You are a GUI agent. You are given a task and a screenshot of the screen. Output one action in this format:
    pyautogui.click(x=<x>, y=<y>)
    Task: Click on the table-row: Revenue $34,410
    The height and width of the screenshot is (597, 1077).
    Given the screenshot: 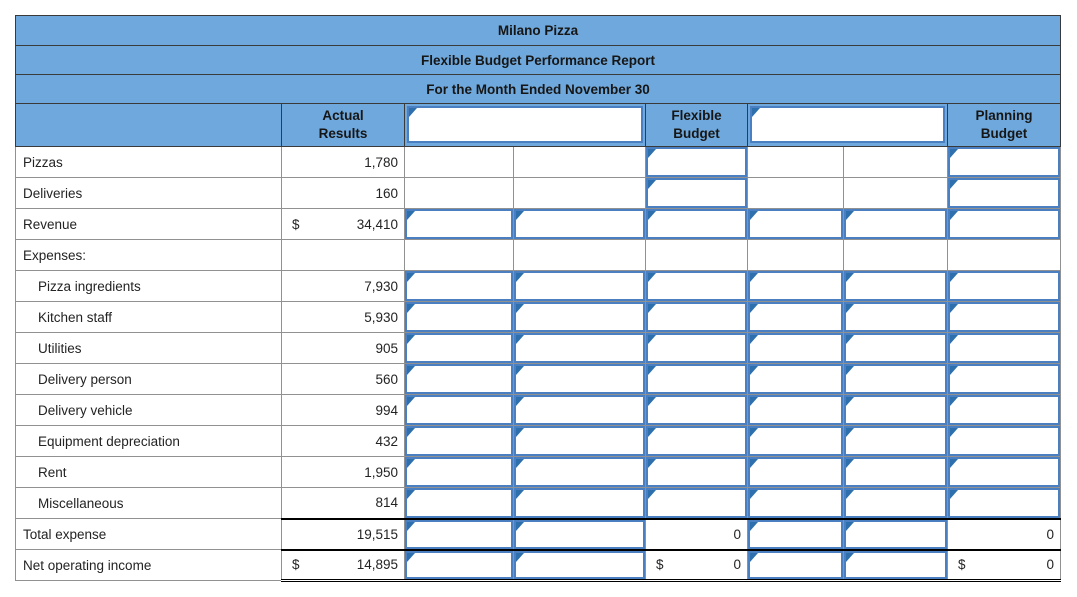 What is the action you would take?
    pyautogui.click(x=538, y=224)
    